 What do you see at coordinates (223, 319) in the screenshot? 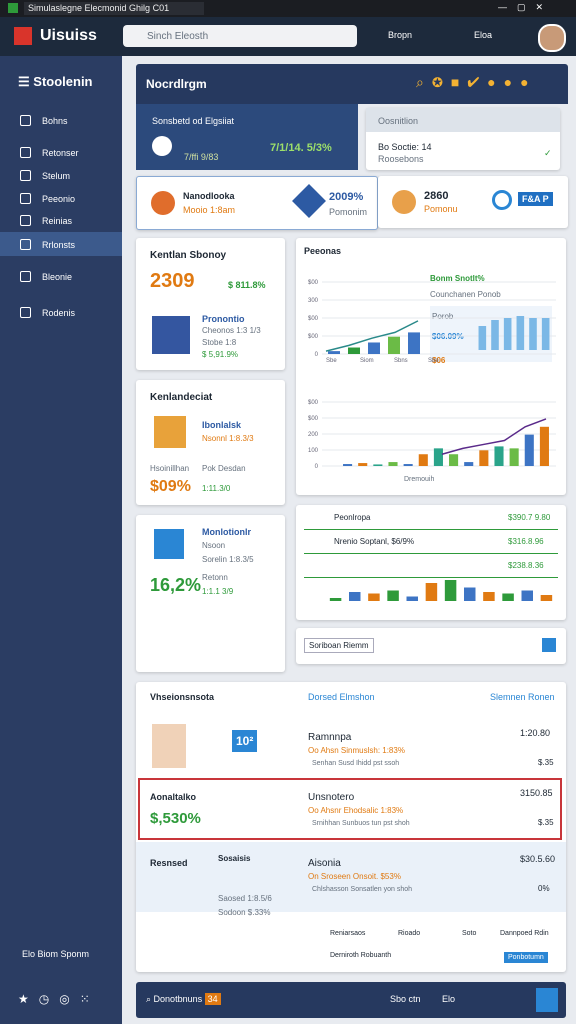
I see `kpi-name: Pronontio` at bounding box center [223, 319].